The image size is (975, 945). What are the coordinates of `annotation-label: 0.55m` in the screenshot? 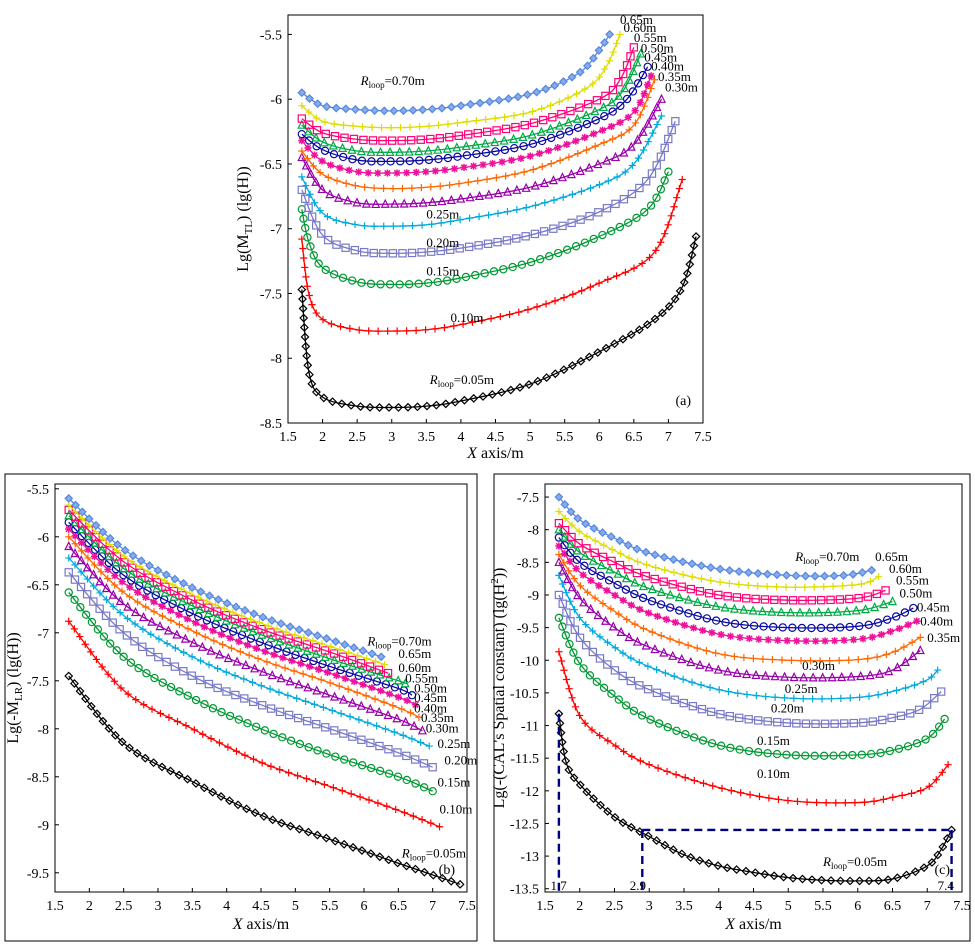 It's located at (912, 580).